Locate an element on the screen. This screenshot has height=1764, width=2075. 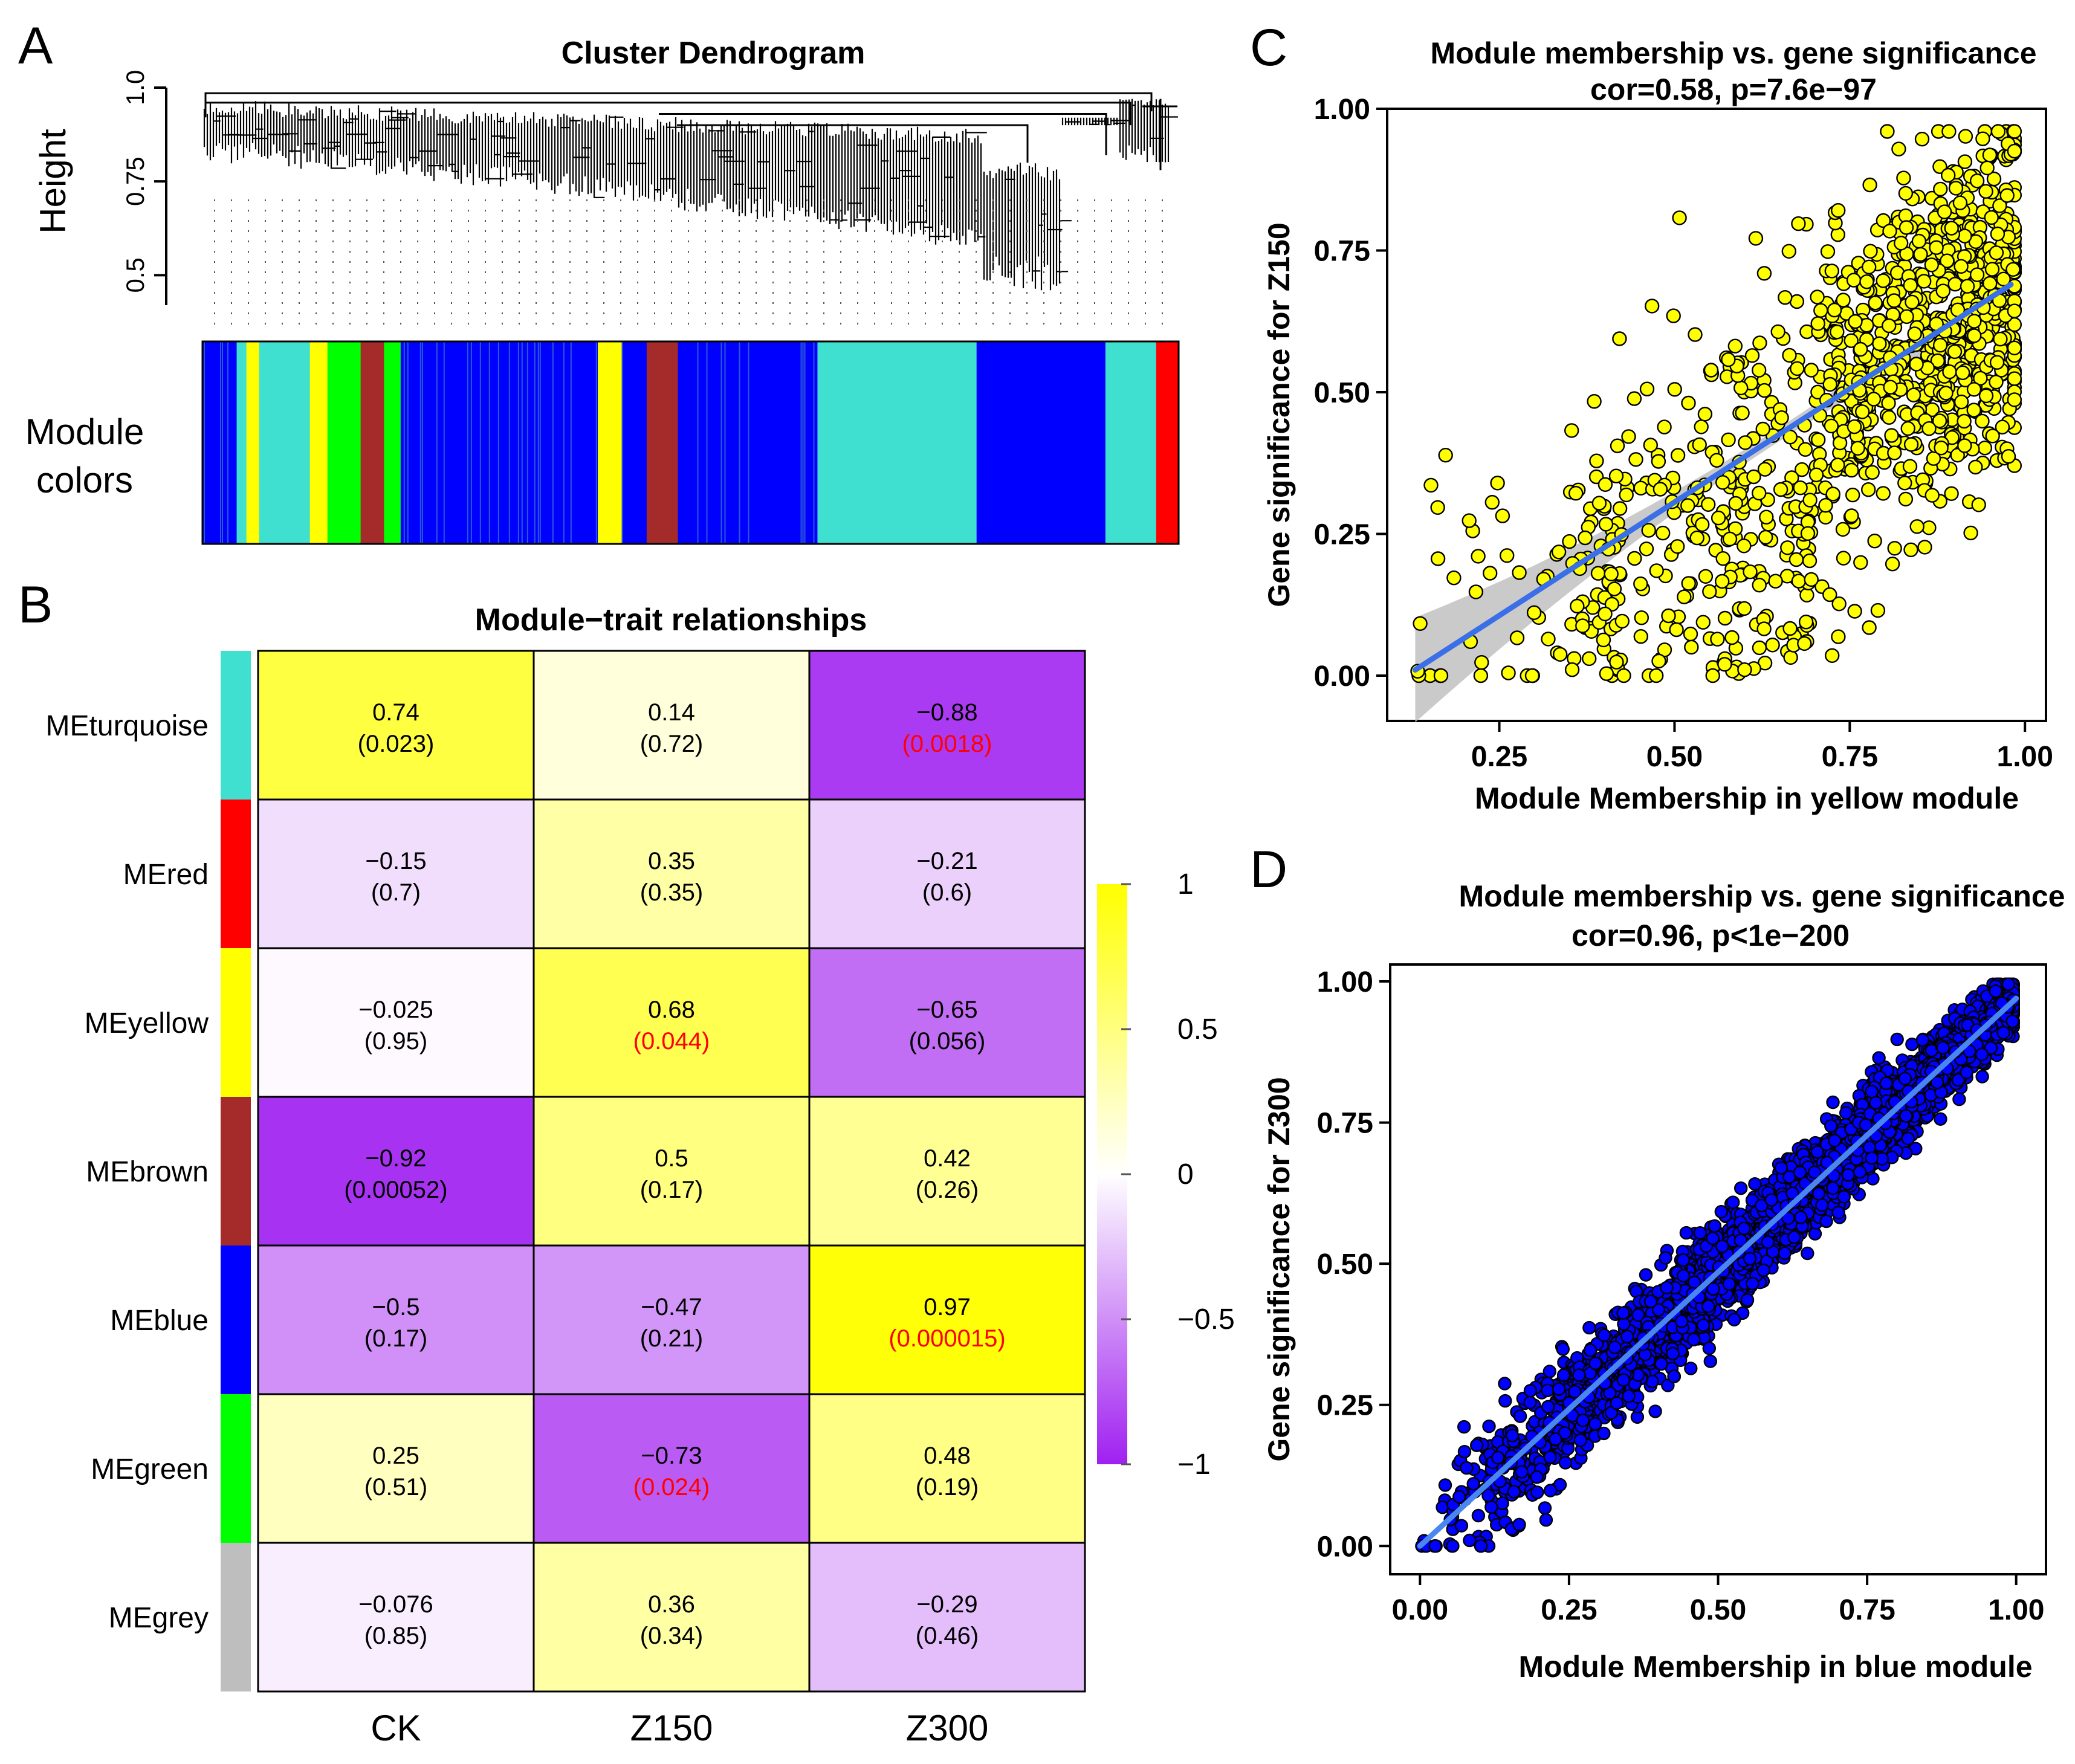
cell-pvalue: (0.51) is located at coordinates (396, 1487).